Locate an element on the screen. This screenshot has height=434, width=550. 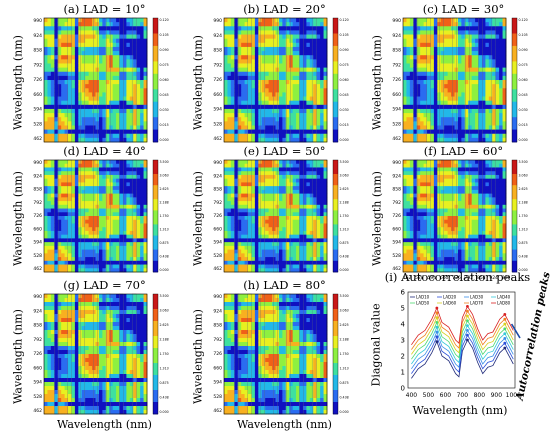
y-tick-label: 3 is located at coordinates (403, 341).